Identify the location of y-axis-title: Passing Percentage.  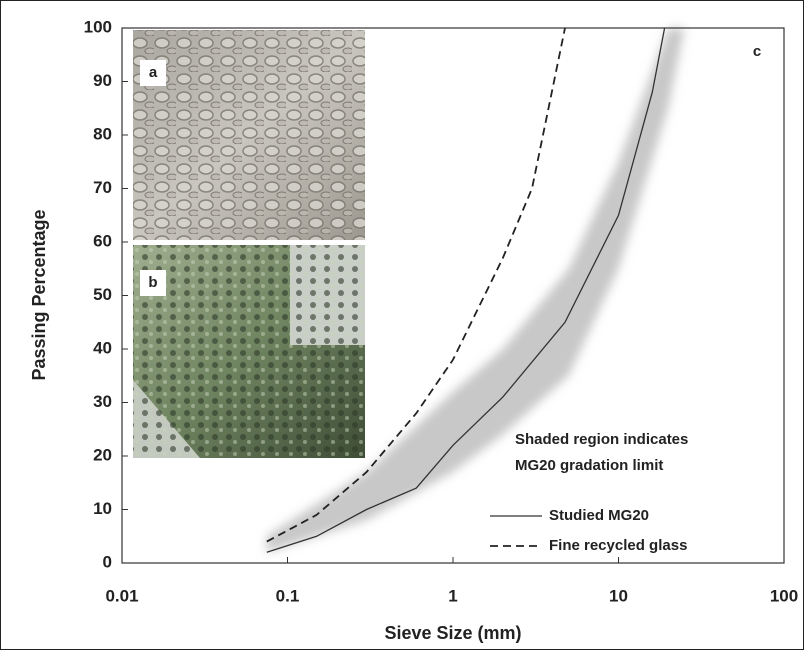
(39, 294).